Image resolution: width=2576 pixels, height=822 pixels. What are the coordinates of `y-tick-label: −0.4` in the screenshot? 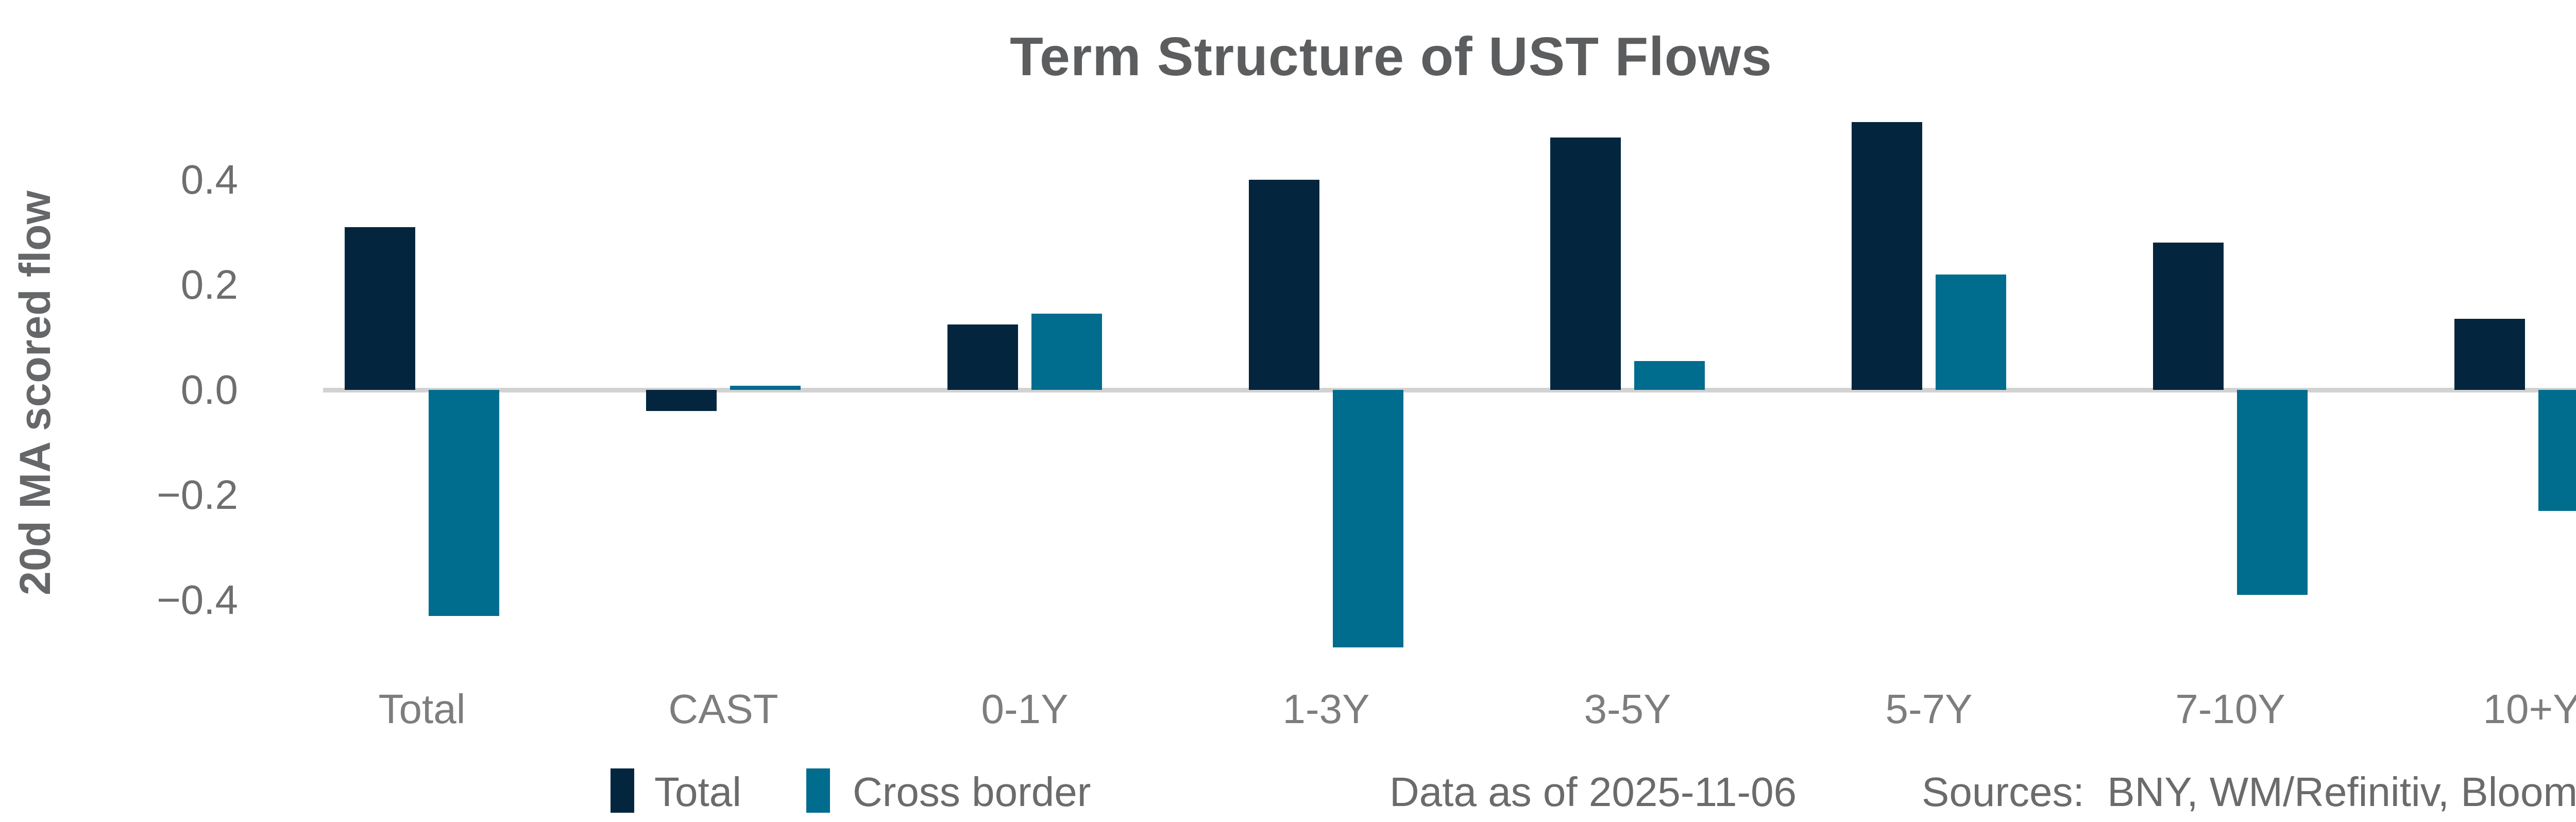 It's located at (197, 600).